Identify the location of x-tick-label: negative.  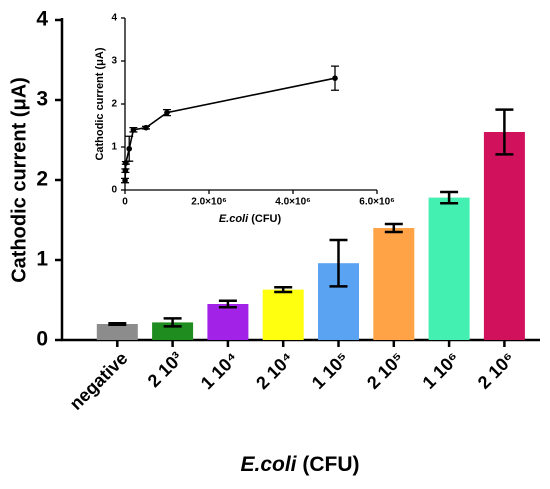
(99, 381).